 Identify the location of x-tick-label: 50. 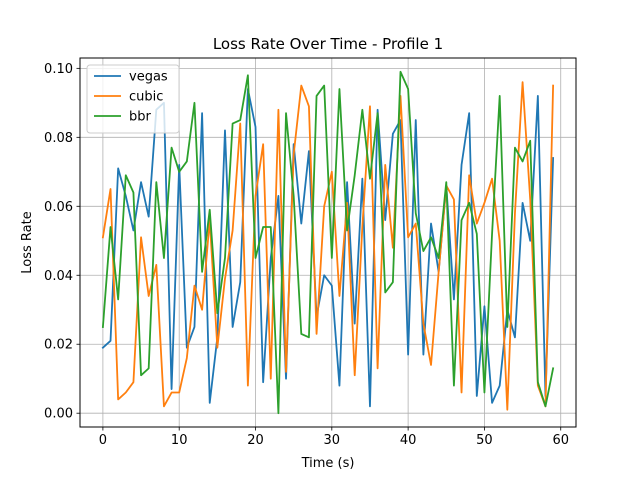
(484, 440).